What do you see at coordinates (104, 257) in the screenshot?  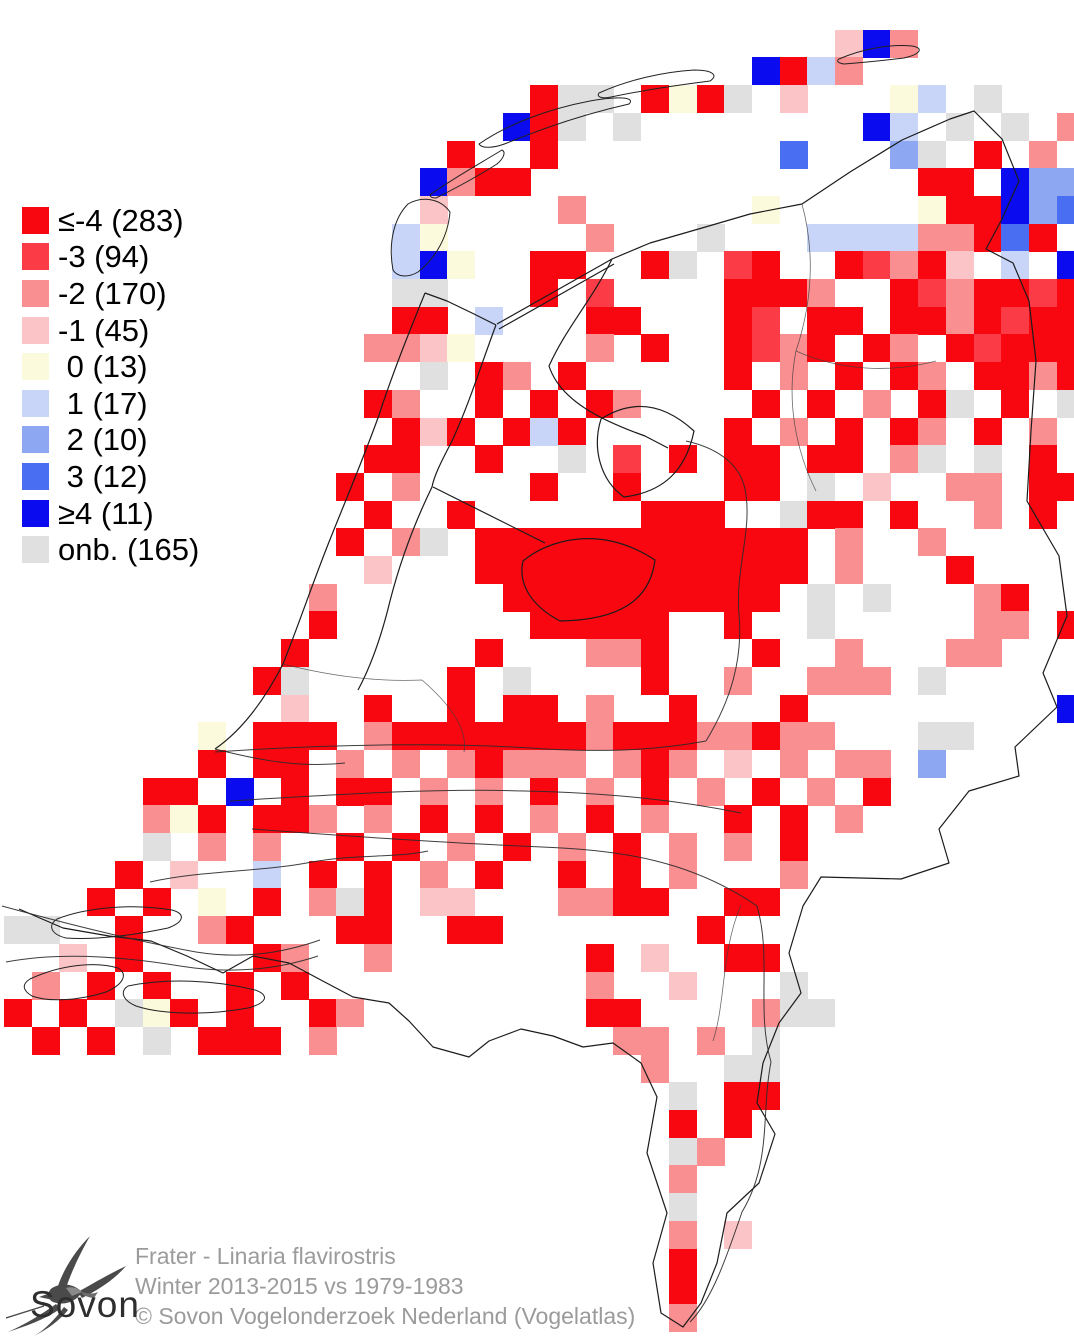 I see `legend-label: -3 (94)` at bounding box center [104, 257].